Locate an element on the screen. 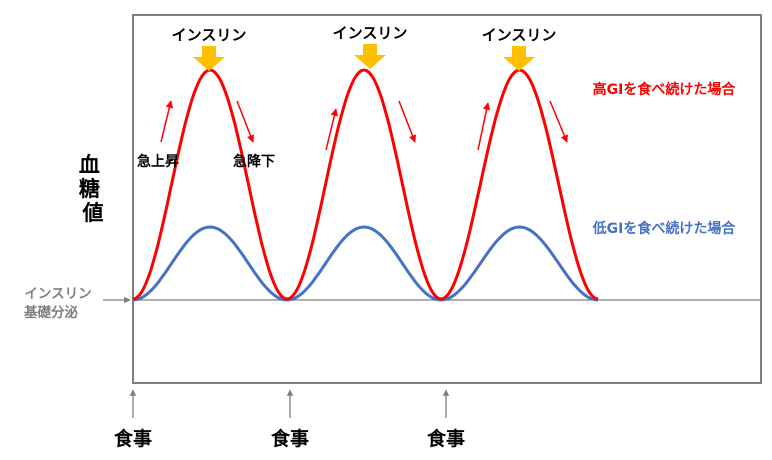 The image size is (772, 460). low-gi-curve is located at coordinates (365, 263).